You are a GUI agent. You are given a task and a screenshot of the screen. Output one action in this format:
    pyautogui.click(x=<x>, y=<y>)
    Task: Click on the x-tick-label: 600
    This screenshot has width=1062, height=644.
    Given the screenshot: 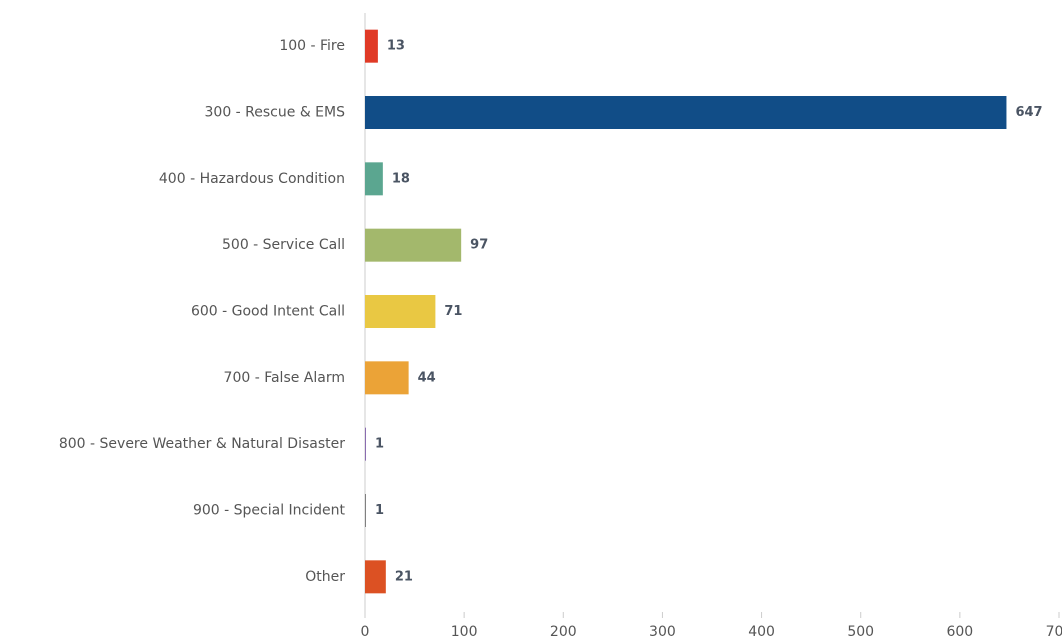 What is the action you would take?
    pyautogui.click(x=959, y=632)
    